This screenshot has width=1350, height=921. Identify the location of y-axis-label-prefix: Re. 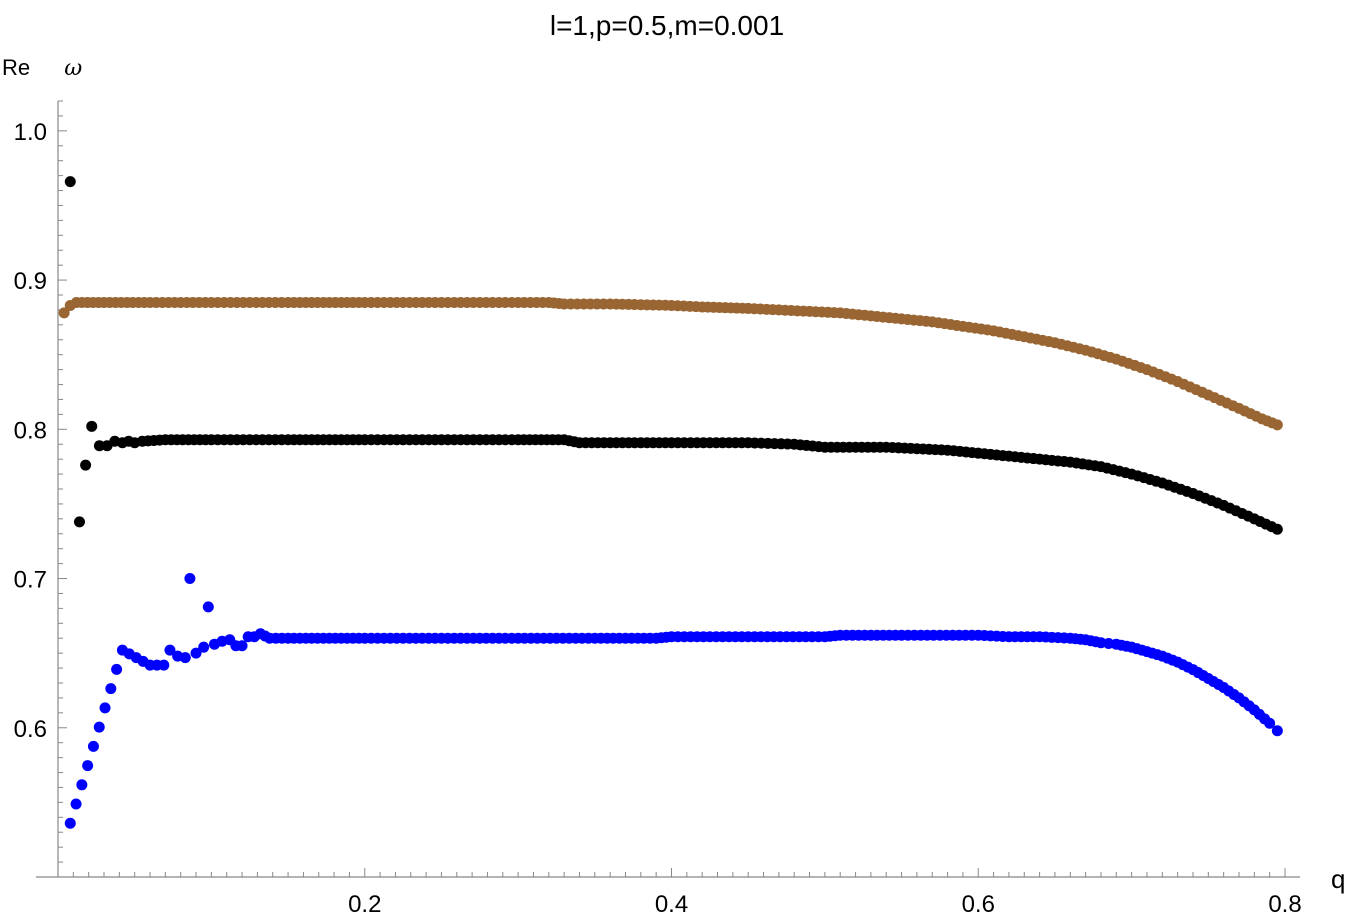
(16, 67).